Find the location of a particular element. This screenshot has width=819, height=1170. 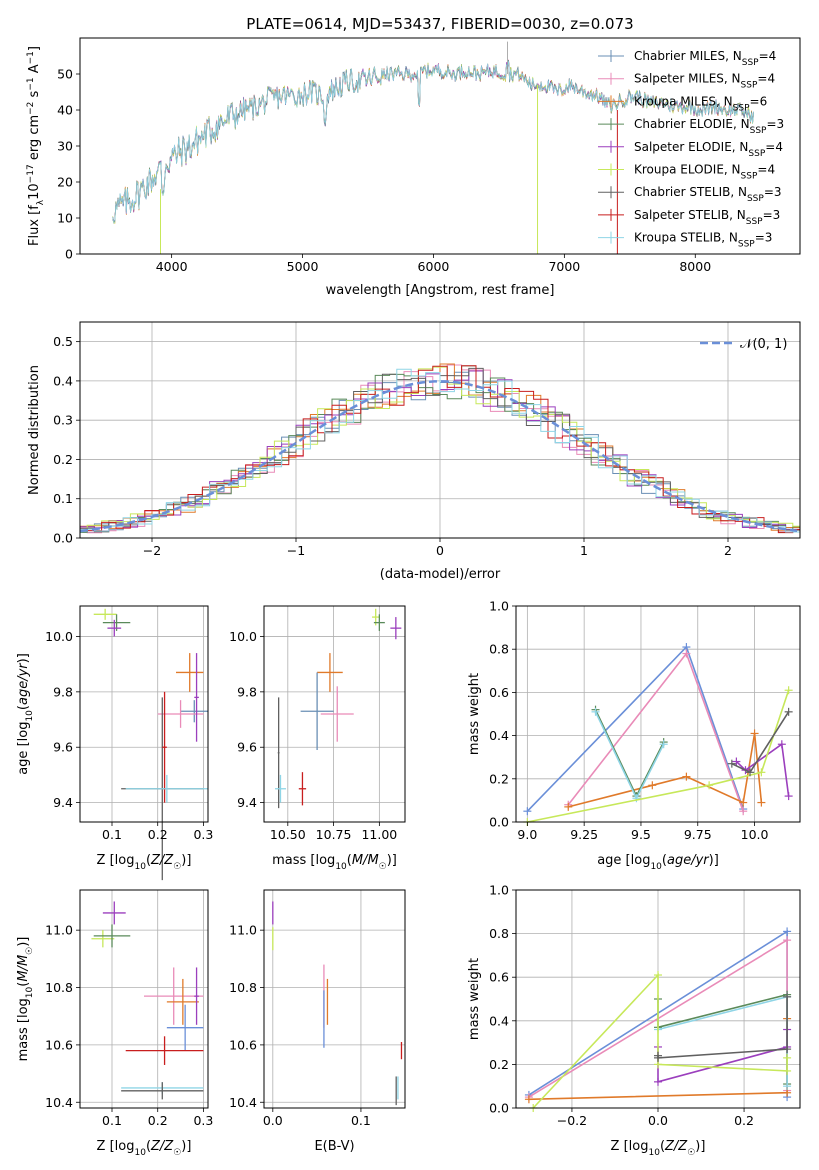

y-axis-label: mass [log10(M/M☉)] is located at coordinates (25, 999).